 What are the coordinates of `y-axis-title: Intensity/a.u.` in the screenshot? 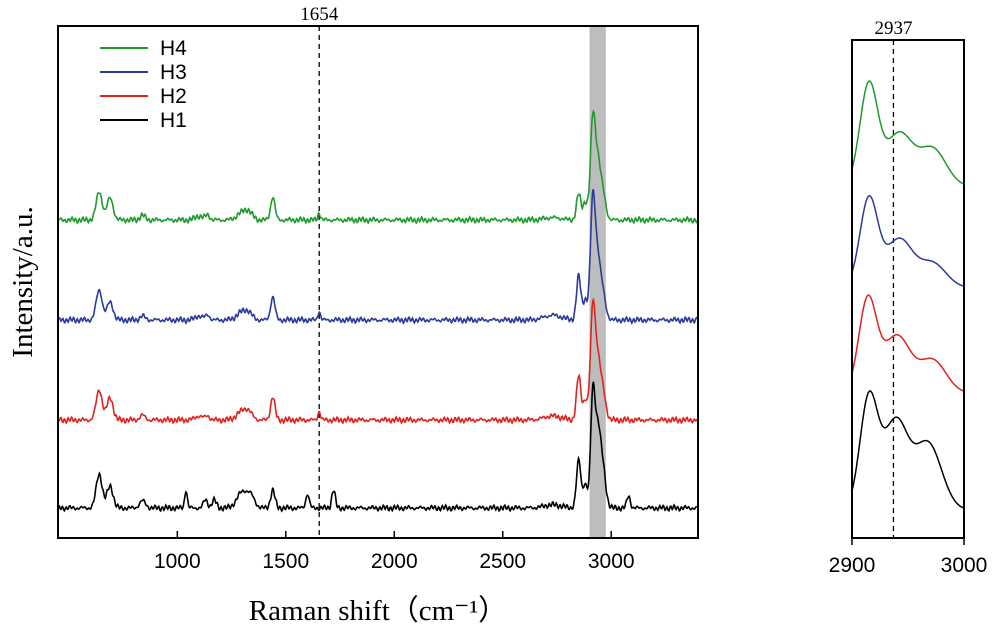 It's located at (23, 281).